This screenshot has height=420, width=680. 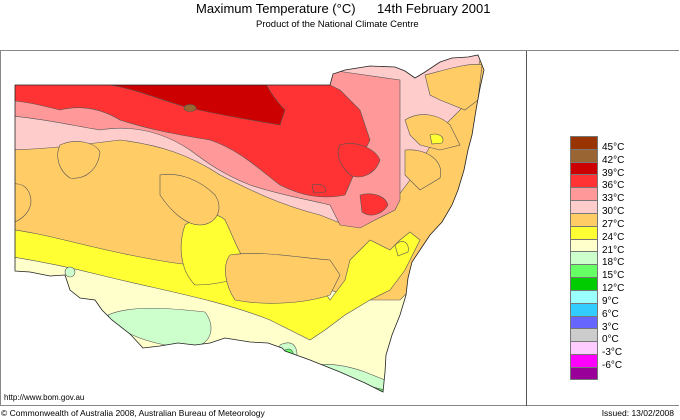 What do you see at coordinates (612, 353) in the screenshot?
I see `legend-label: -3°C` at bounding box center [612, 353].